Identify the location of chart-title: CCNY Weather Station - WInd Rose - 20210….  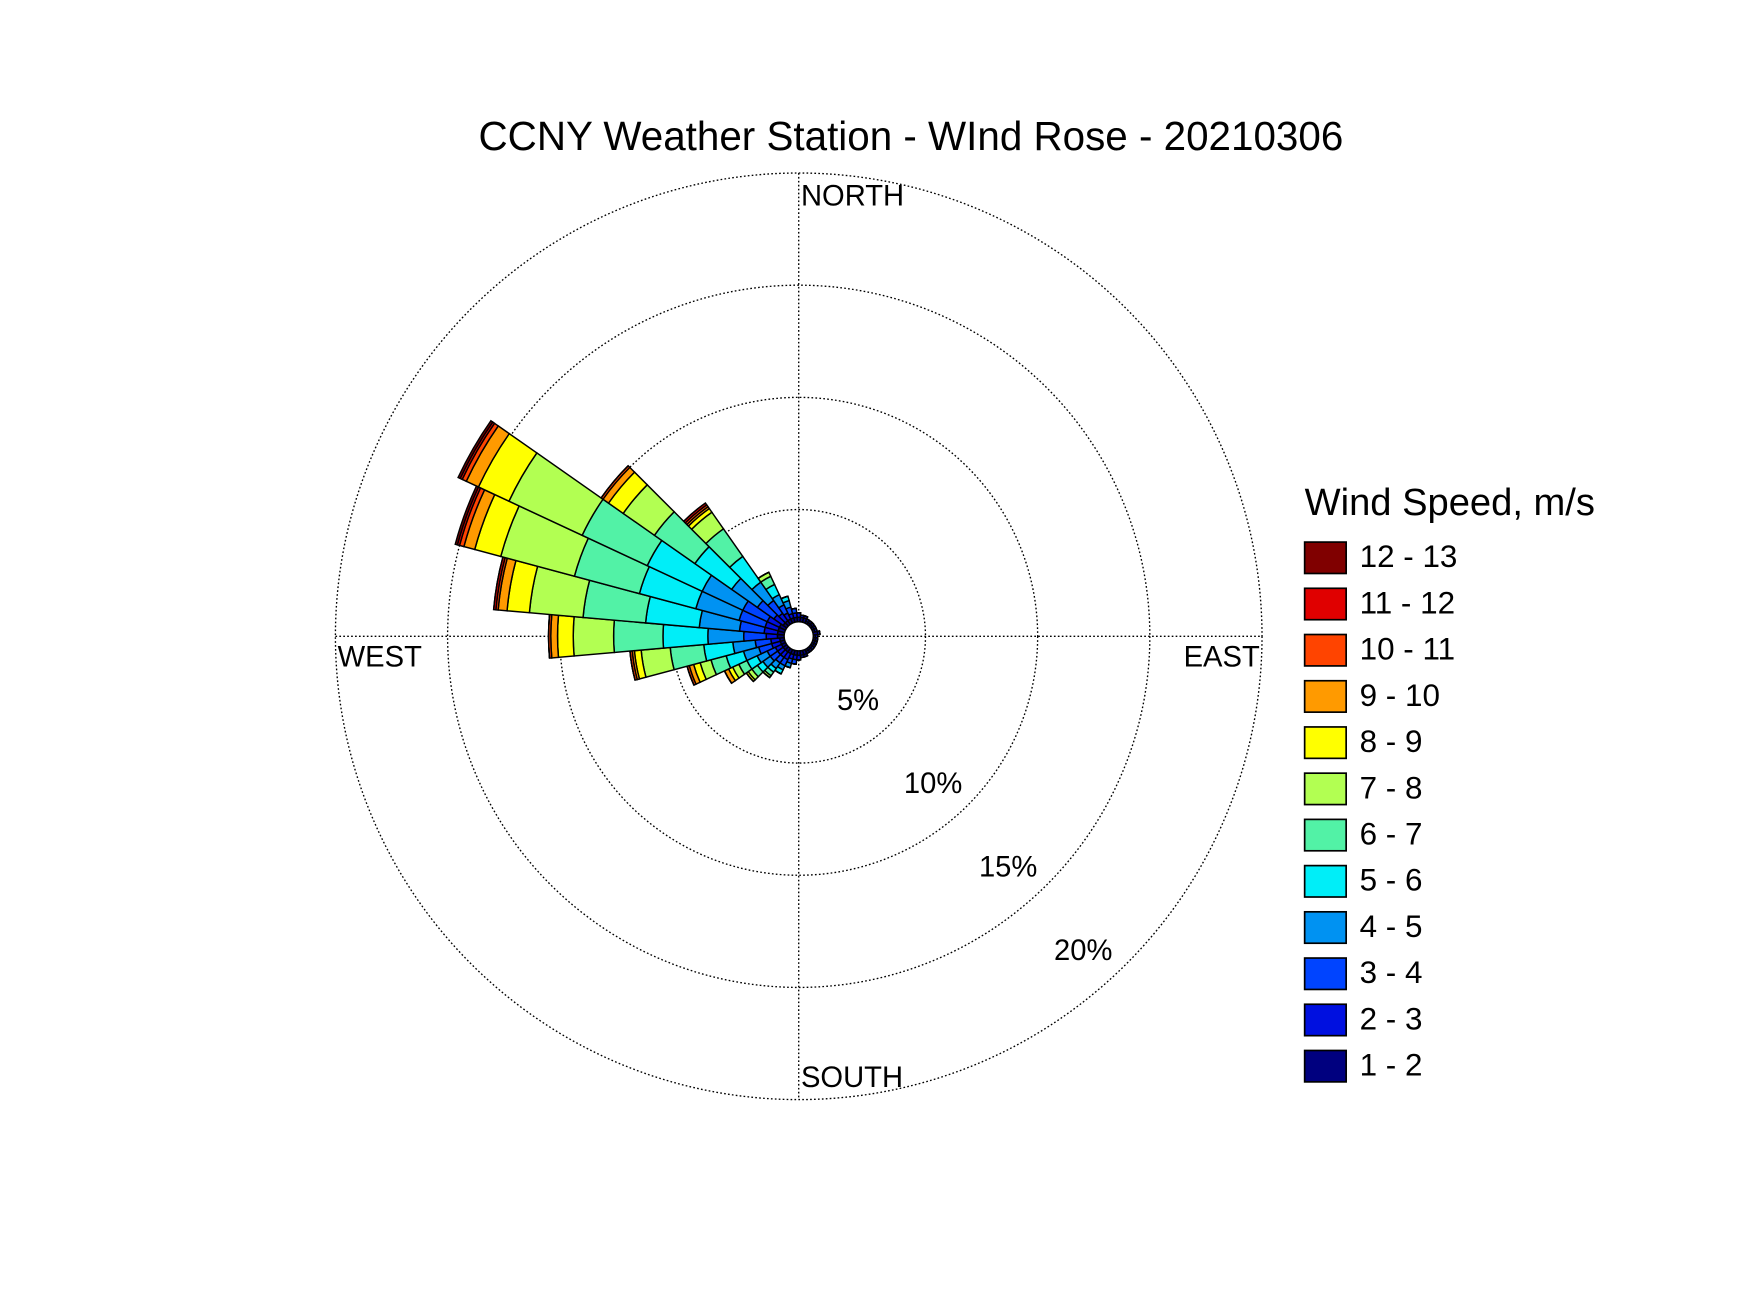
(911, 136).